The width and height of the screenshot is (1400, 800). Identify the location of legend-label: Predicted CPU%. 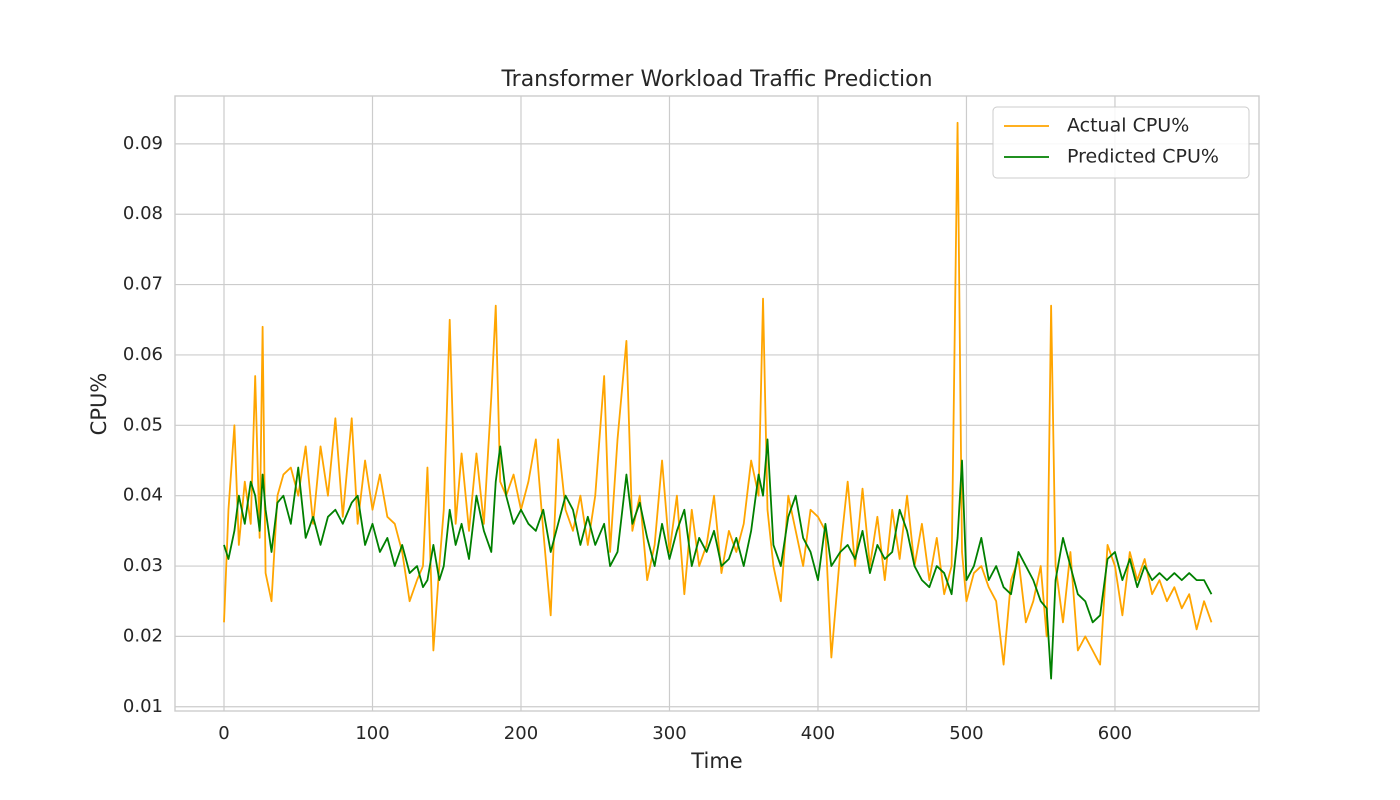
(1143, 157).